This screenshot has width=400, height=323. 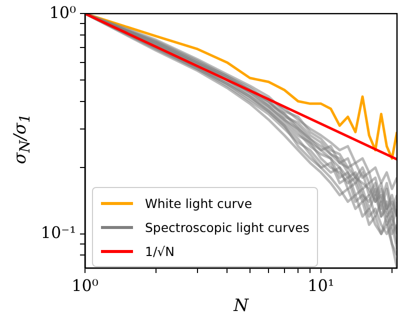 What do you see at coordinates (321, 285) in the screenshot?
I see `x-tick-label: 10¹` at bounding box center [321, 285].